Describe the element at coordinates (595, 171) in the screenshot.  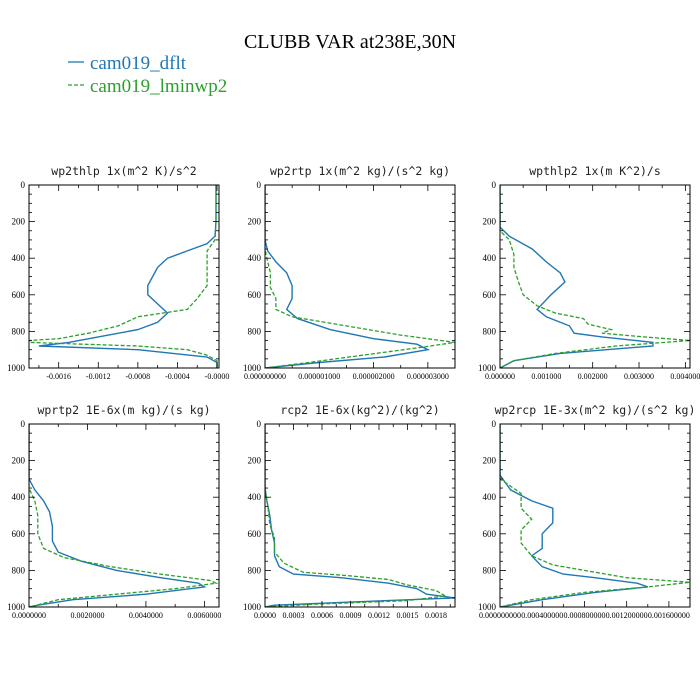
I see `panel-title: wpthlp2 1x(m K^2)/s` at that location.